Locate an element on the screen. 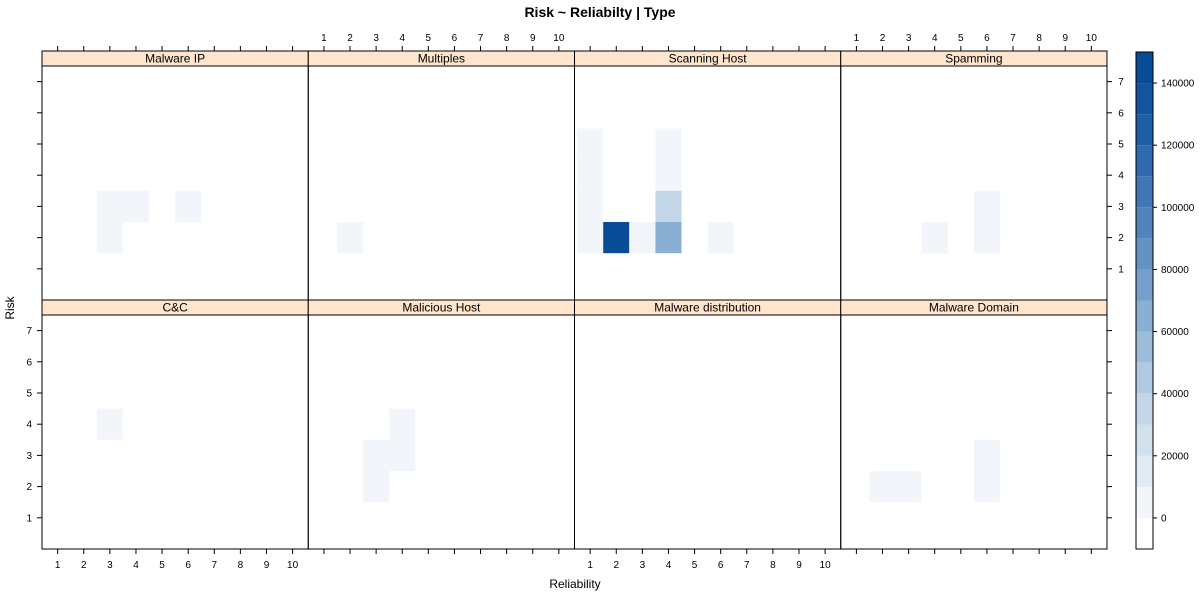 This screenshot has width=1200, height=600. panel: Malware distribution is located at coordinates (708, 424).